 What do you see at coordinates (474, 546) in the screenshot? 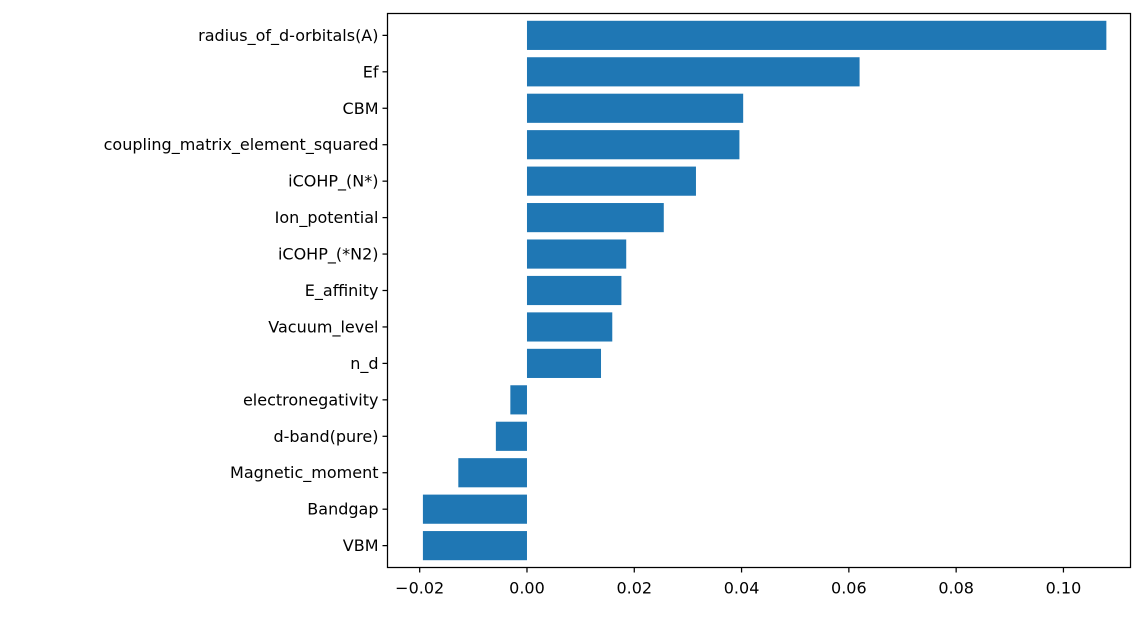
I see `bar-VBM` at bounding box center [474, 546].